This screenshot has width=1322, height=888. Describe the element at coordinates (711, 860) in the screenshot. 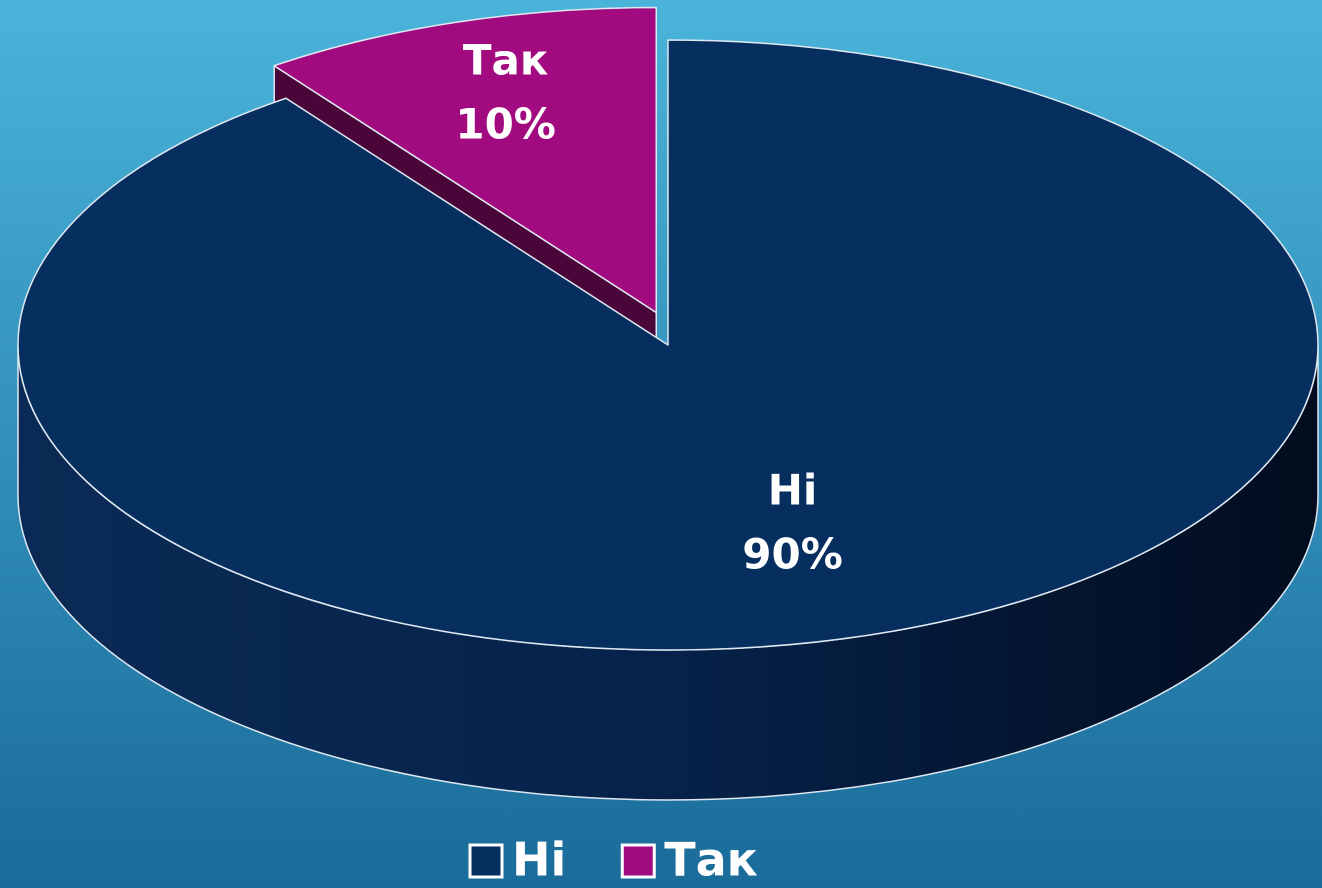

I see `legend-label: Так` at that location.